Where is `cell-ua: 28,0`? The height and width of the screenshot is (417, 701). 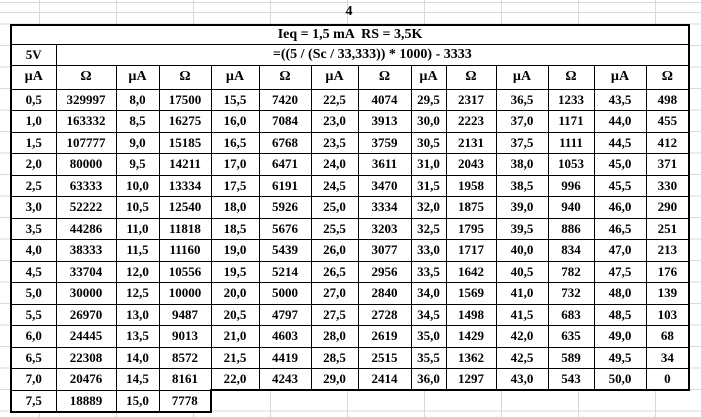 cell-ua: 28,0 is located at coordinates (334, 336).